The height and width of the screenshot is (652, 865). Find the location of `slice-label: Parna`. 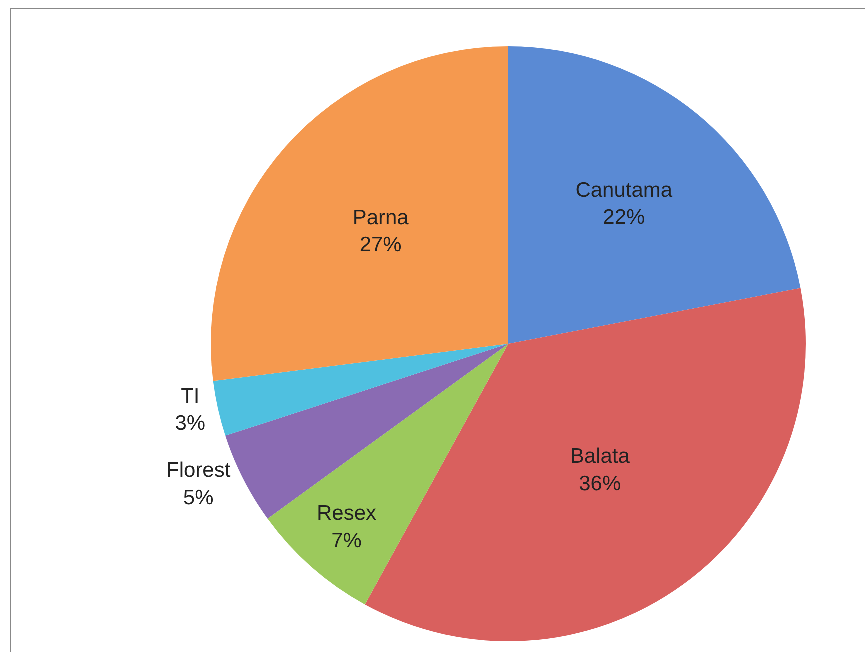

slice-label: Parna is located at coordinates (381, 218).